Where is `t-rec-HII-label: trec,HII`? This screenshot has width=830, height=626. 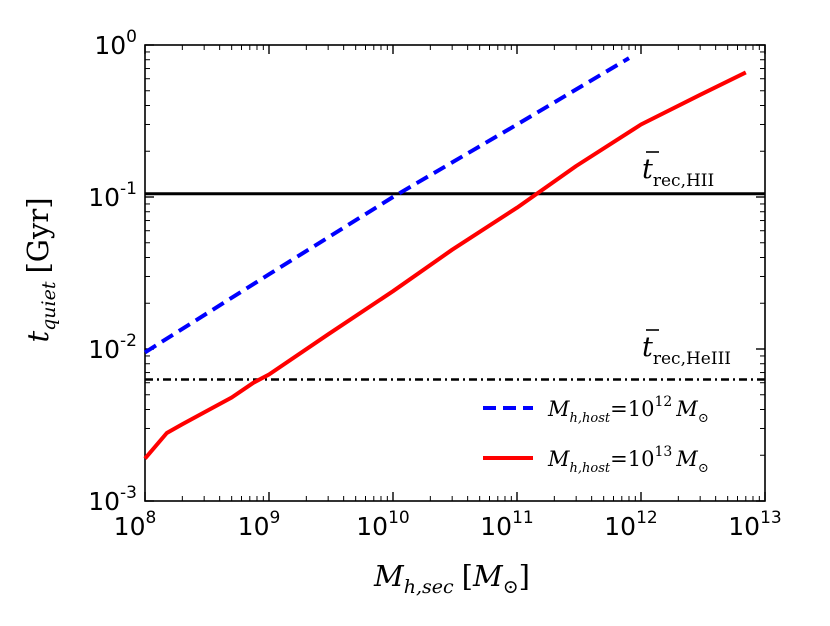
t-rec-HII-label: trec,HII is located at coordinates (678, 172).